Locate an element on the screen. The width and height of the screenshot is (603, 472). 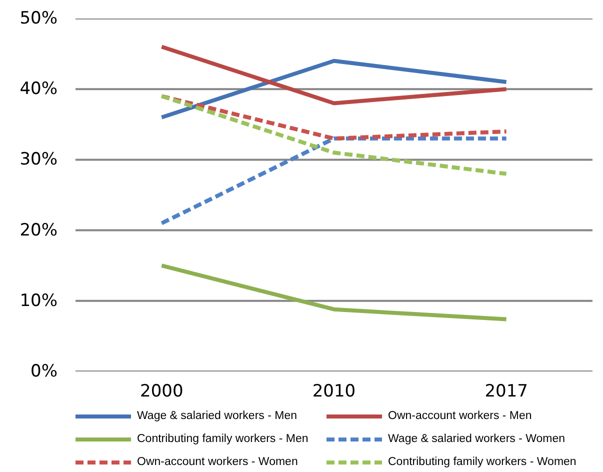
legend-label: Own-account workers - Women is located at coordinates (218, 462).